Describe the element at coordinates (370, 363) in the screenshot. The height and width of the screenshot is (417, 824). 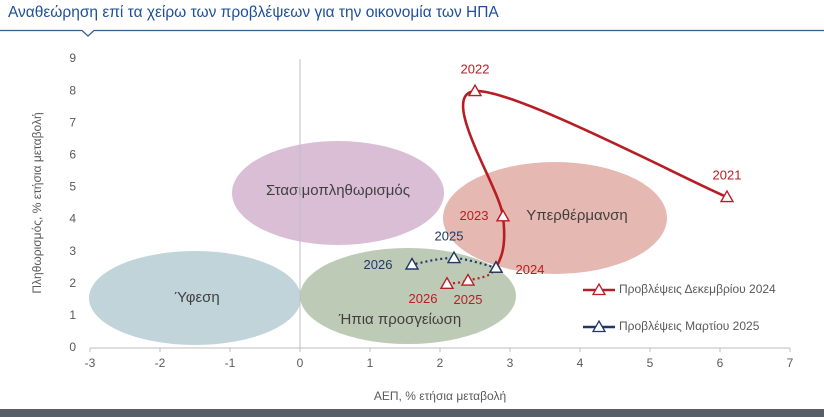
I see `x-tick-label: 1` at that location.